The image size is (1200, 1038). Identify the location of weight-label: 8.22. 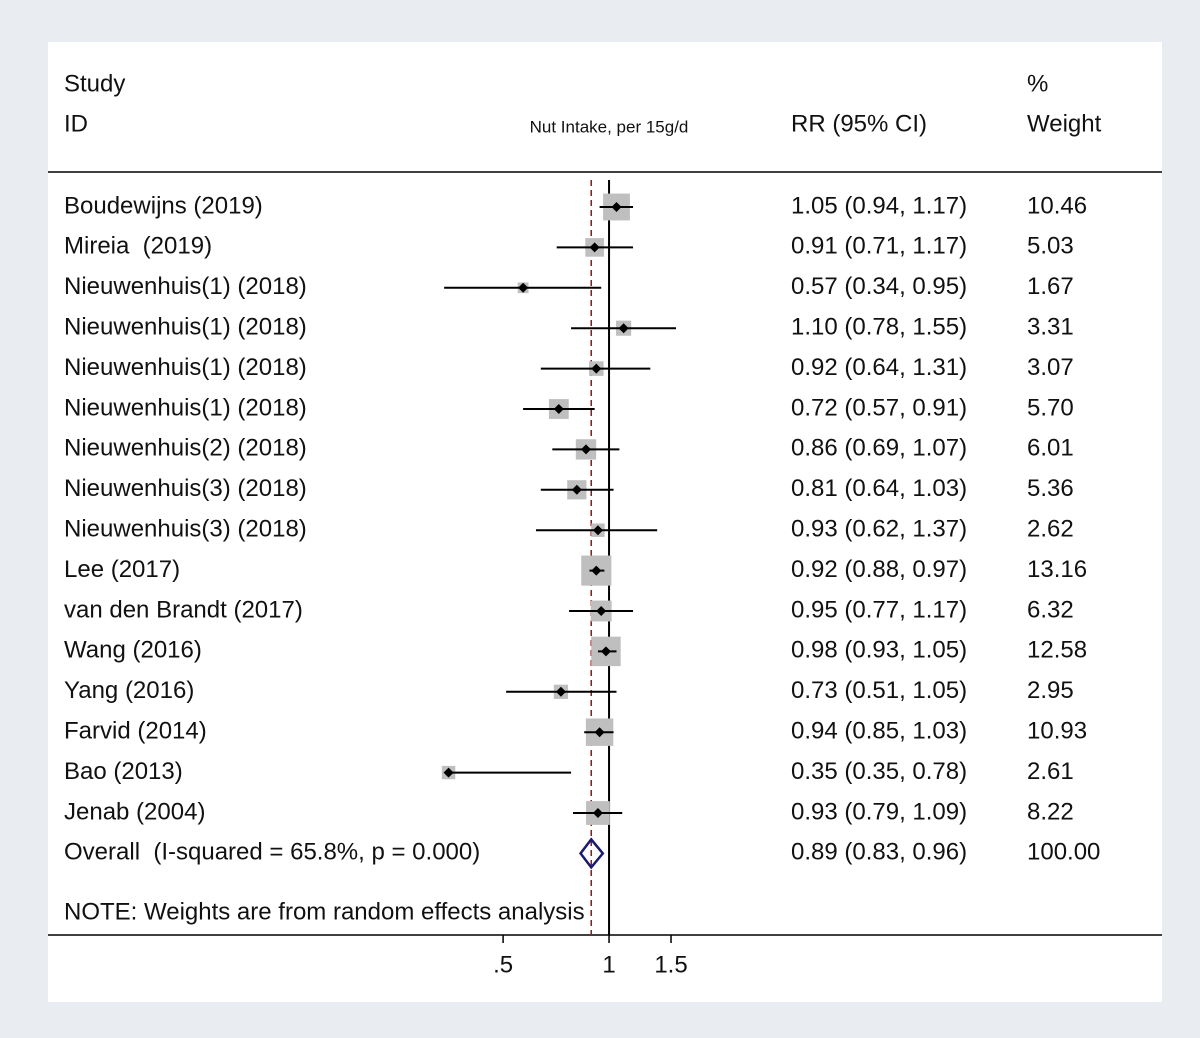
(1050, 811).